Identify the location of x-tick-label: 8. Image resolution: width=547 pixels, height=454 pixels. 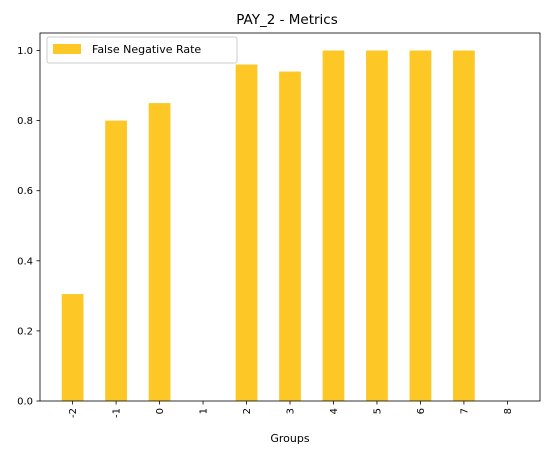
(508, 411).